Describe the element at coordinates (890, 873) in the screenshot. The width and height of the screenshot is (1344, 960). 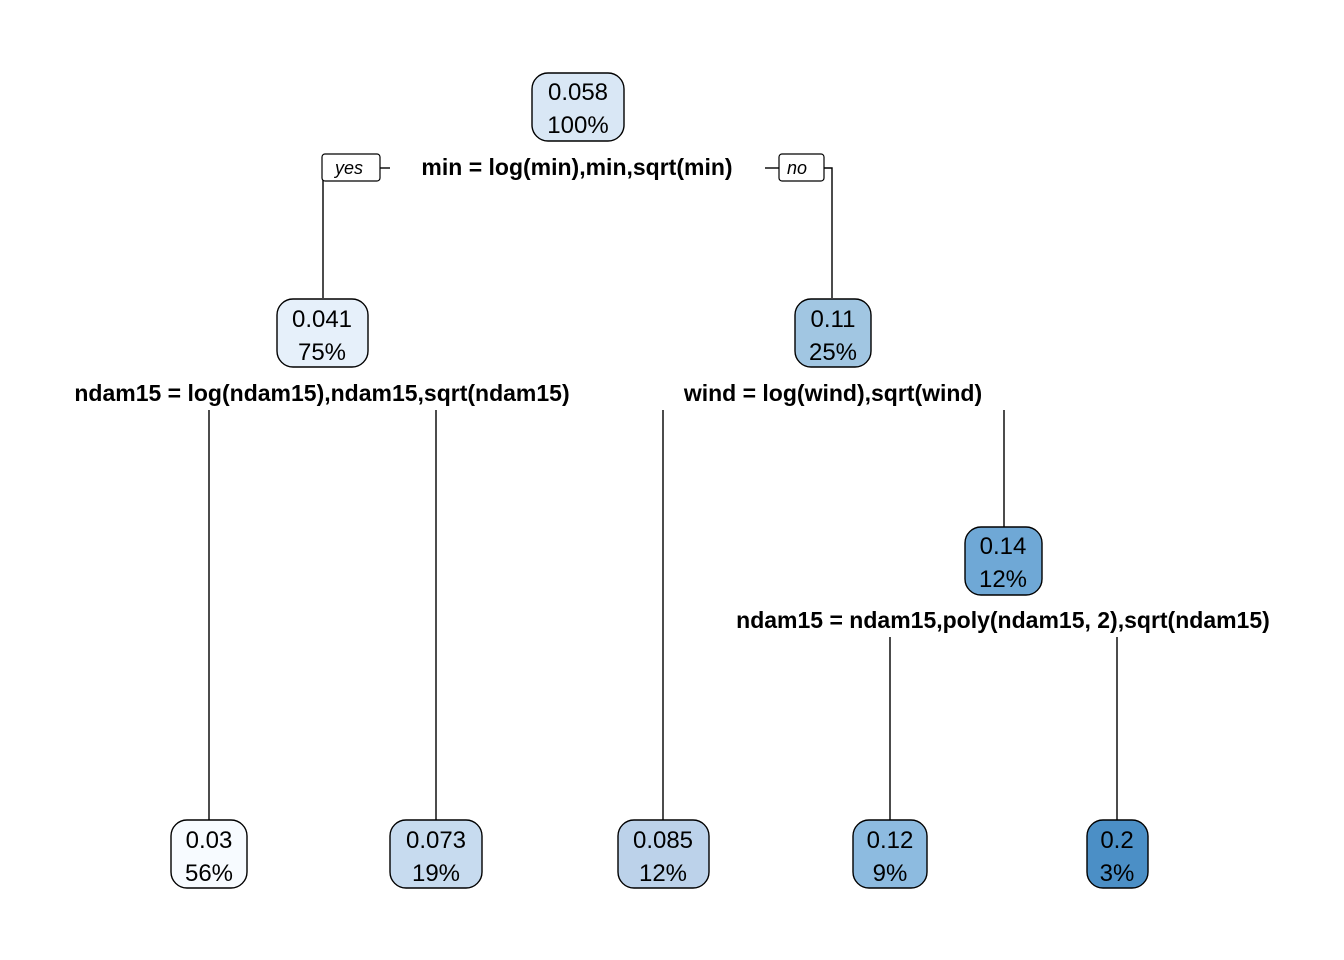
I see `node-percent: 9%` at that location.